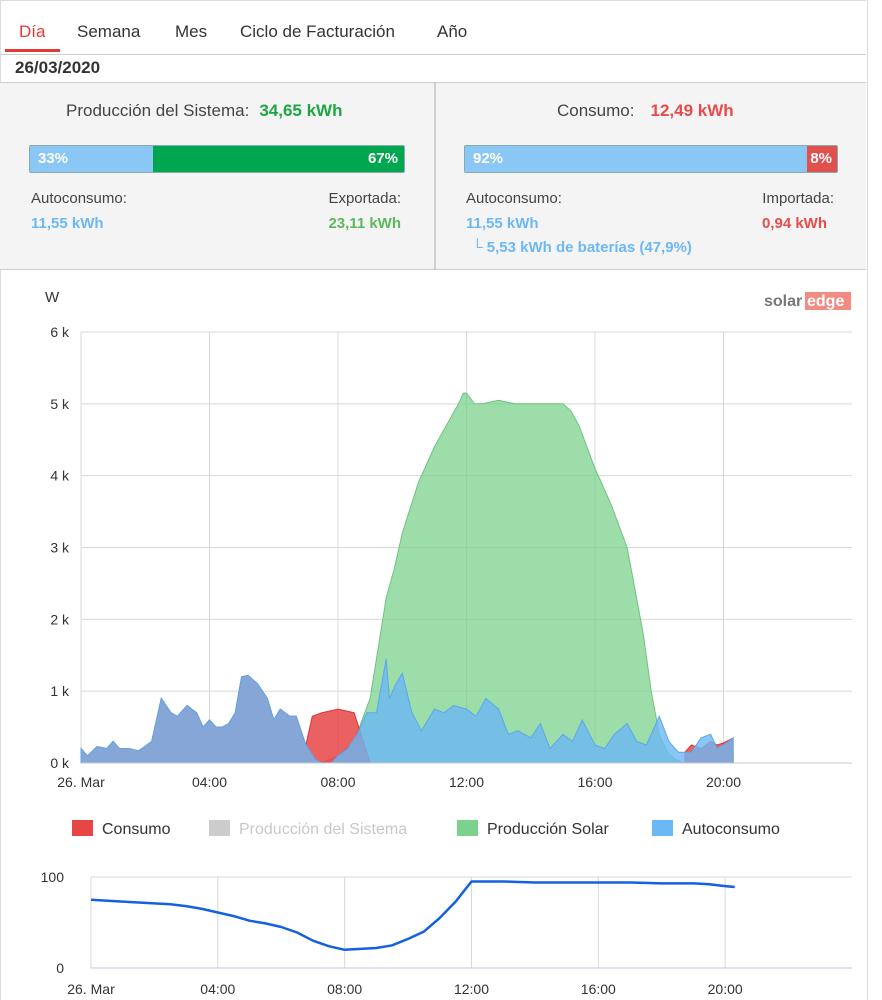 The height and width of the screenshot is (1000, 882). I want to click on production-self-label: Autoconsumo:, so click(79, 198).